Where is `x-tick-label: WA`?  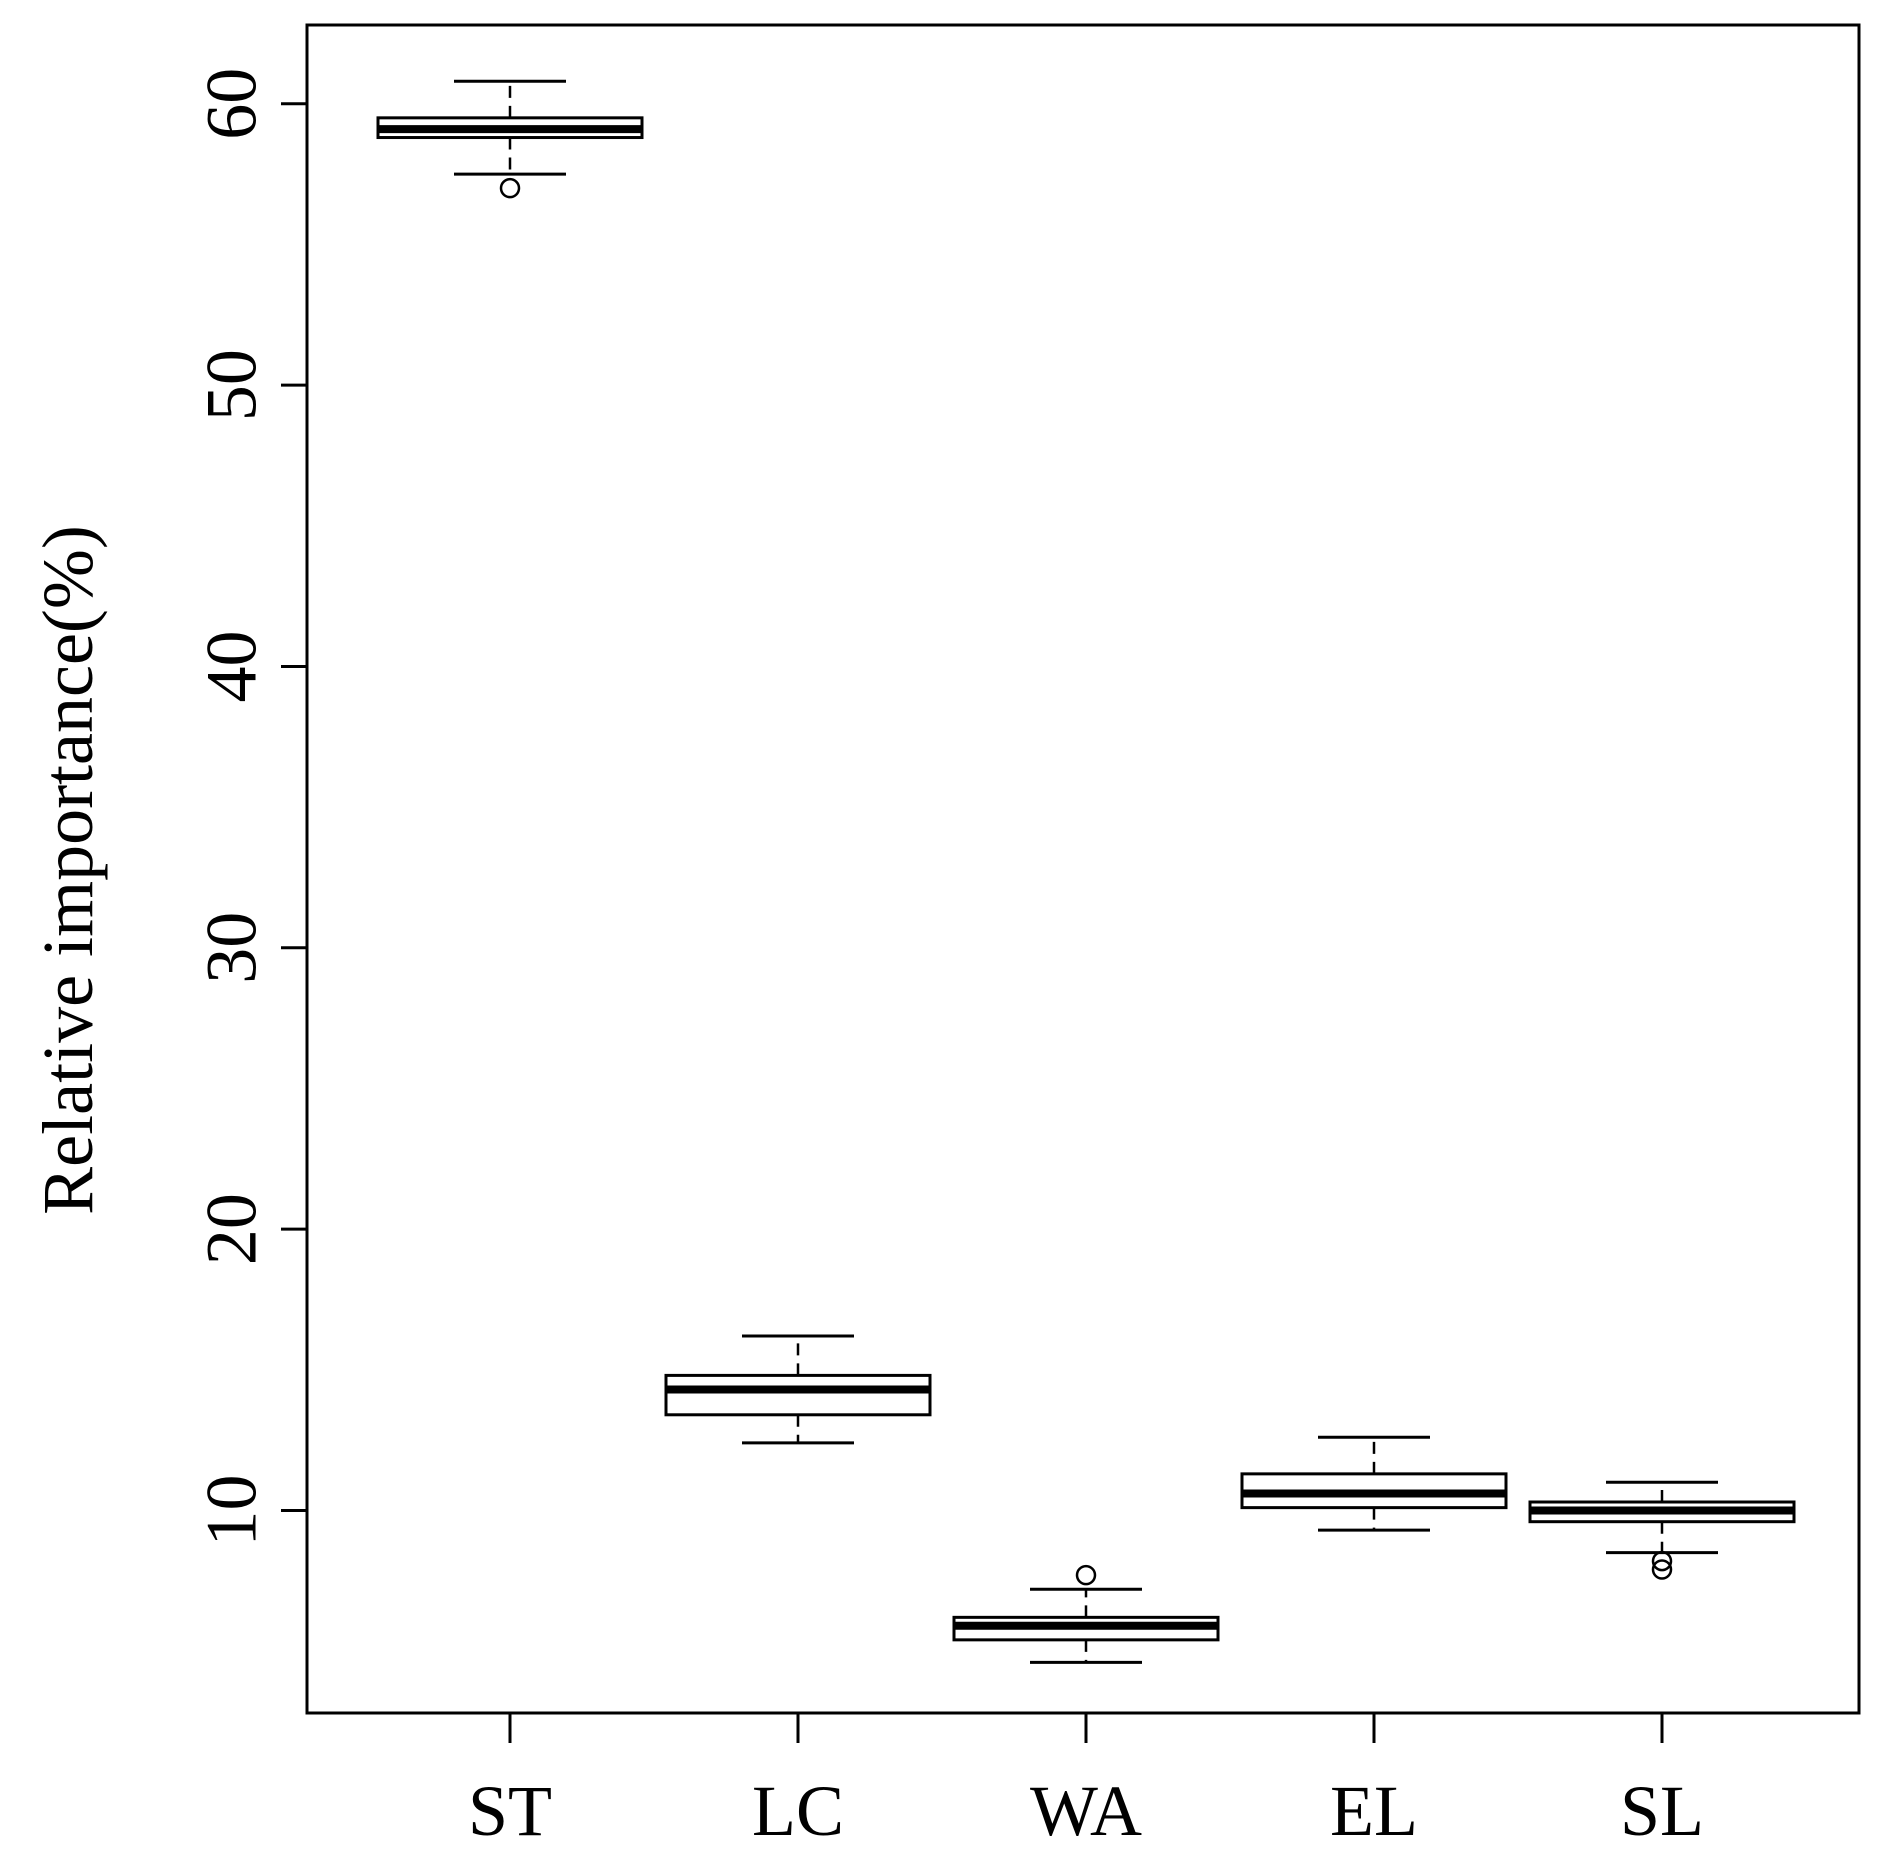 x-tick-label: WA is located at coordinates (1086, 1811).